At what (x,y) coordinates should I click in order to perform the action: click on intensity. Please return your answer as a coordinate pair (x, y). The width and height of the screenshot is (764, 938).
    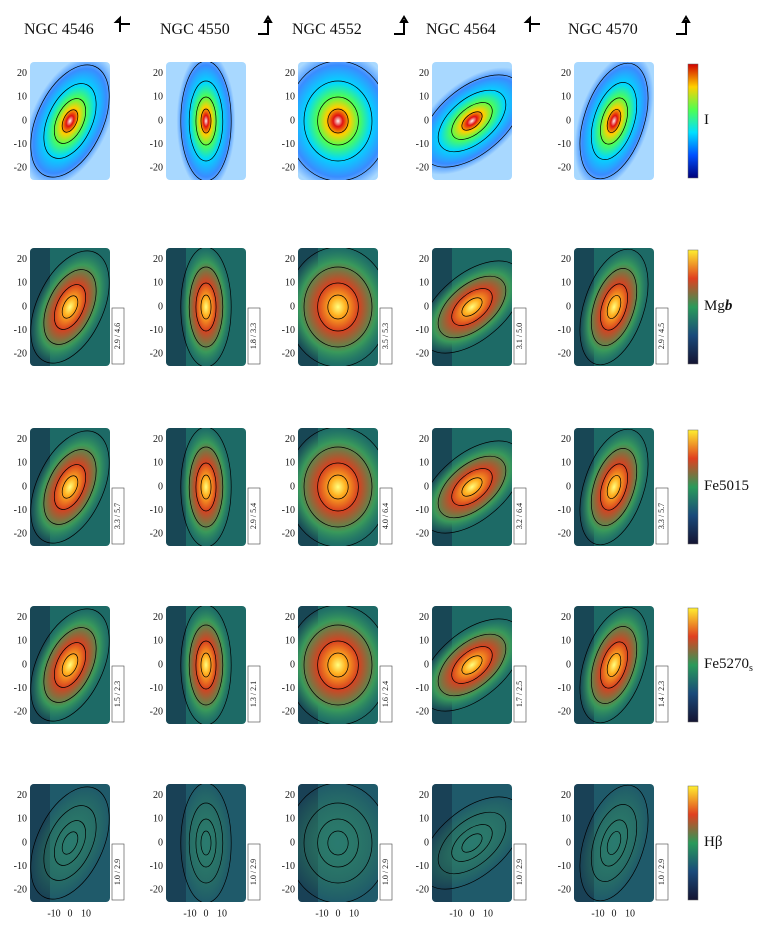
    Looking at the image, I should click on (70, 121).